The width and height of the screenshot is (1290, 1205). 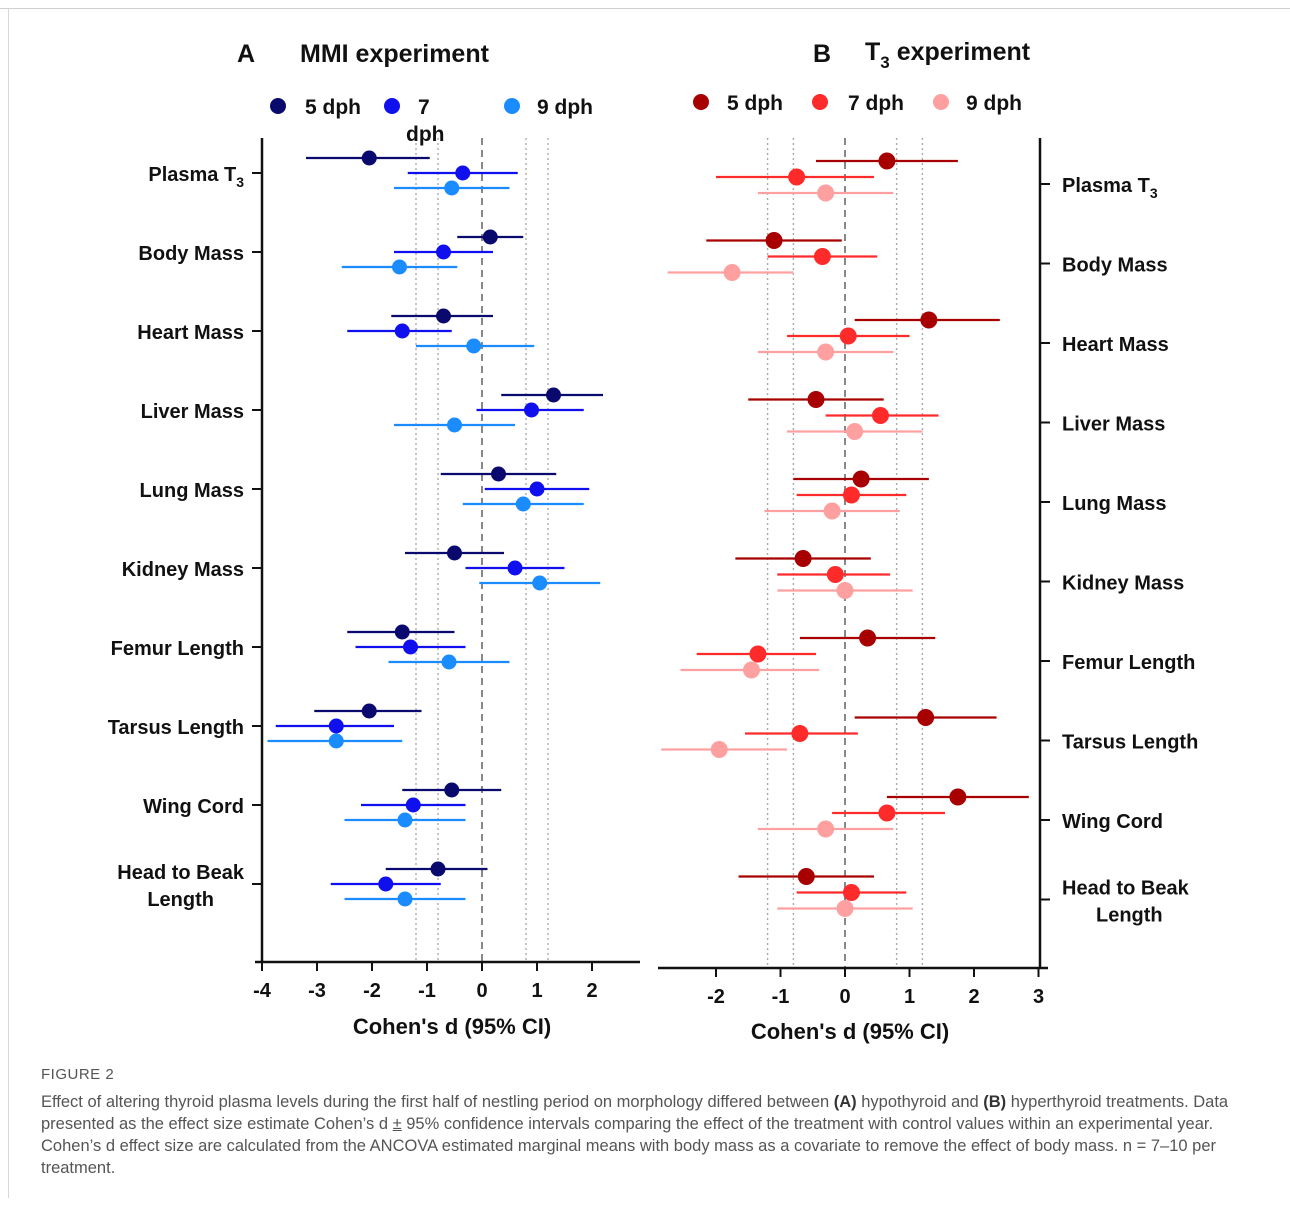 I want to click on x-axis-label: Cohen's d (95% CI), so click(x=850, y=1031).